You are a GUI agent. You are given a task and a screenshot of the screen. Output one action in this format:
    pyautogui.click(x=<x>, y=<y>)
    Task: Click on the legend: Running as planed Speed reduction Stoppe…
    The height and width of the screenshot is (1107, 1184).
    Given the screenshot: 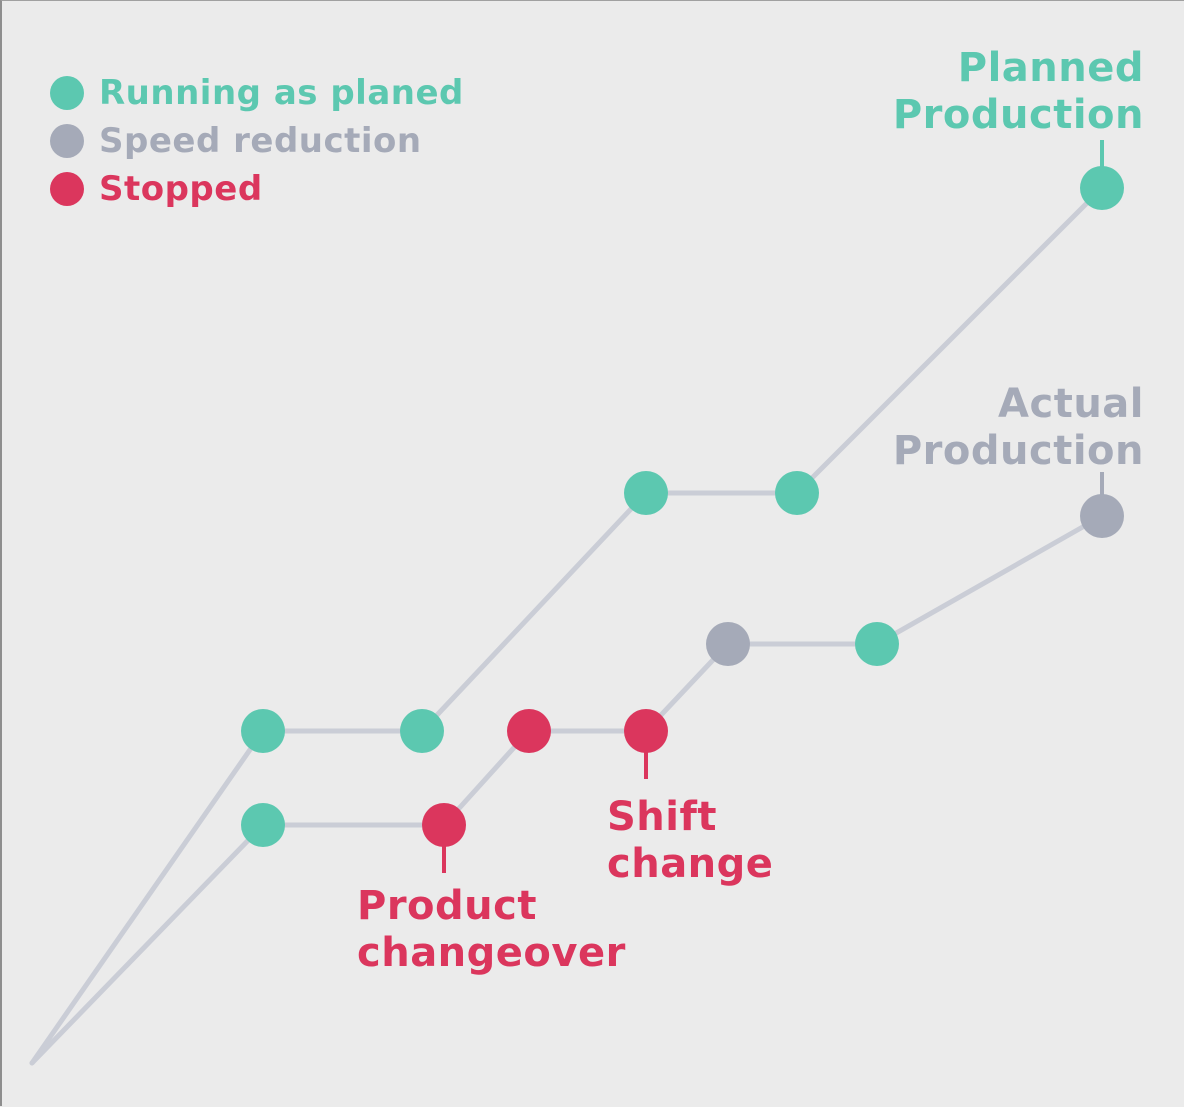 What is the action you would take?
    pyautogui.click(x=257, y=141)
    